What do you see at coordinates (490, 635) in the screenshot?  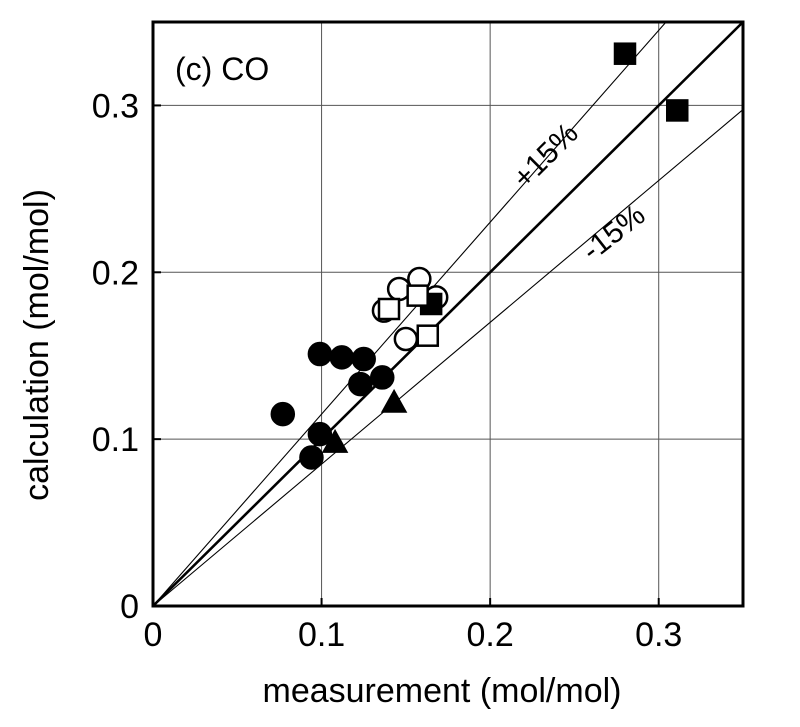 I see `x-tick-label: 0.2` at bounding box center [490, 635].